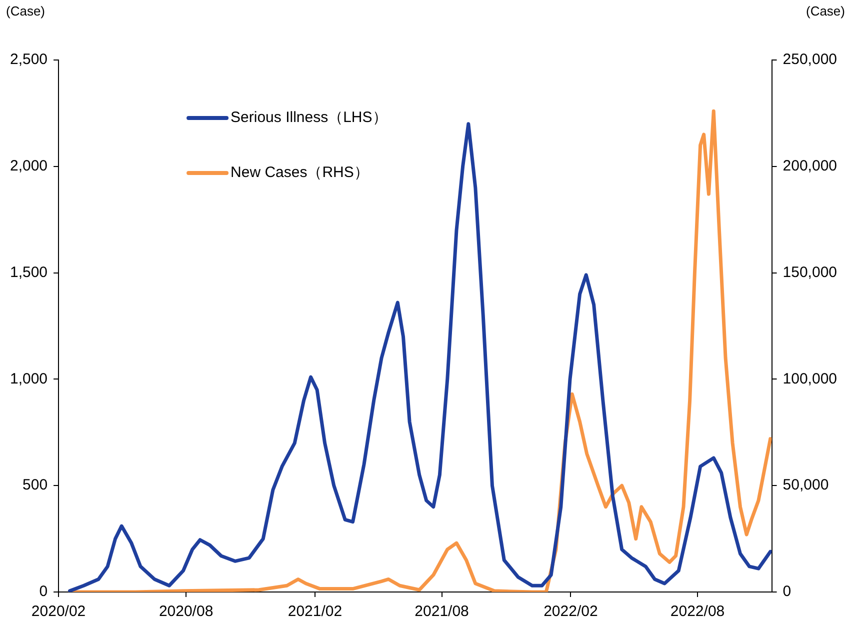  I want to click on y2-tick-label: 0, so click(787, 591).